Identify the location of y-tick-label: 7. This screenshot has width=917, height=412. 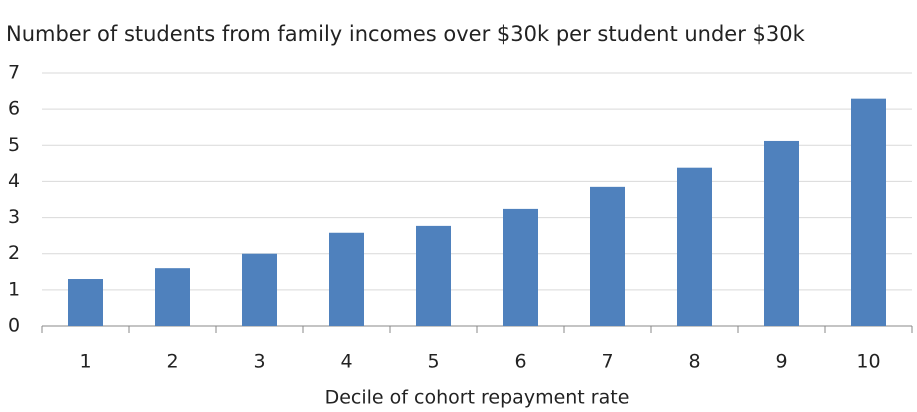
(14, 73).